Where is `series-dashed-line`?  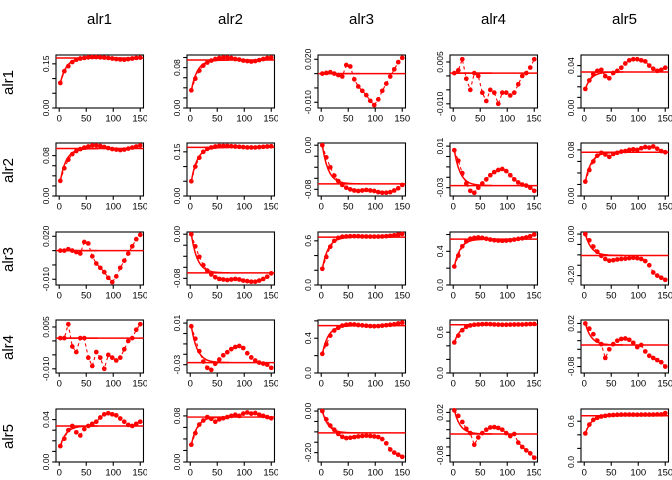
series-dashed-line is located at coordinates (363, 169).